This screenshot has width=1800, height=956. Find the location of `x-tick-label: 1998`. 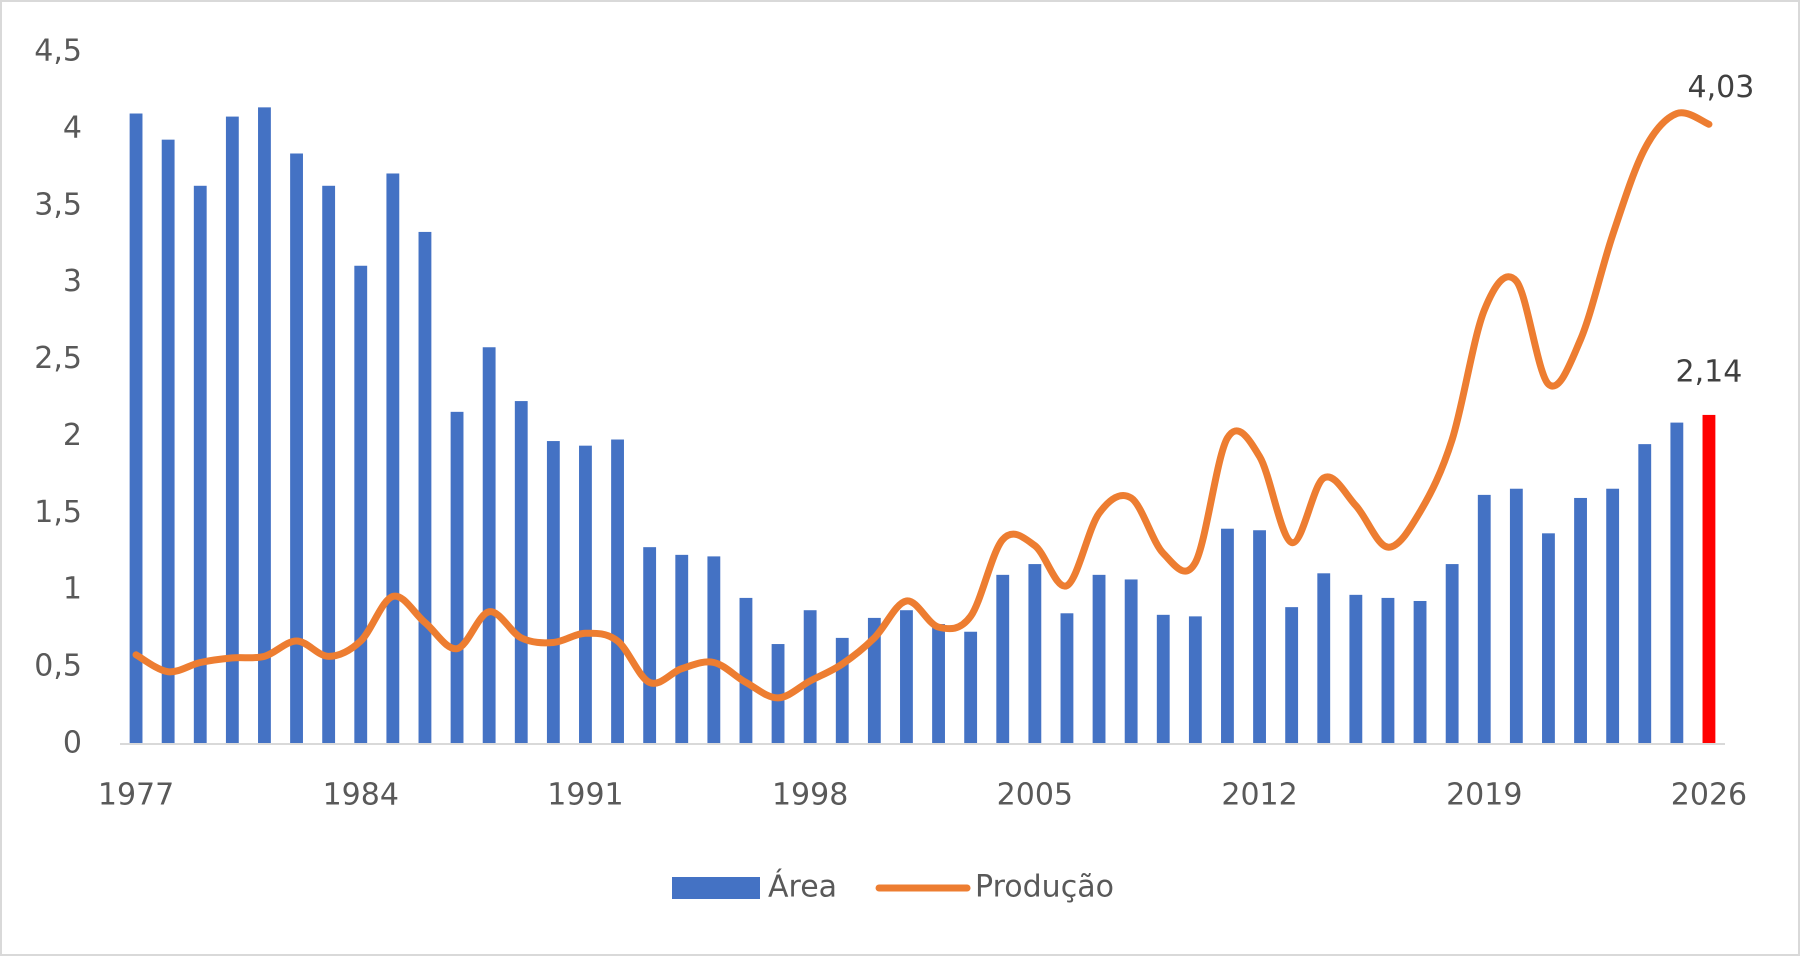

x-tick-label: 1998 is located at coordinates (810, 795).